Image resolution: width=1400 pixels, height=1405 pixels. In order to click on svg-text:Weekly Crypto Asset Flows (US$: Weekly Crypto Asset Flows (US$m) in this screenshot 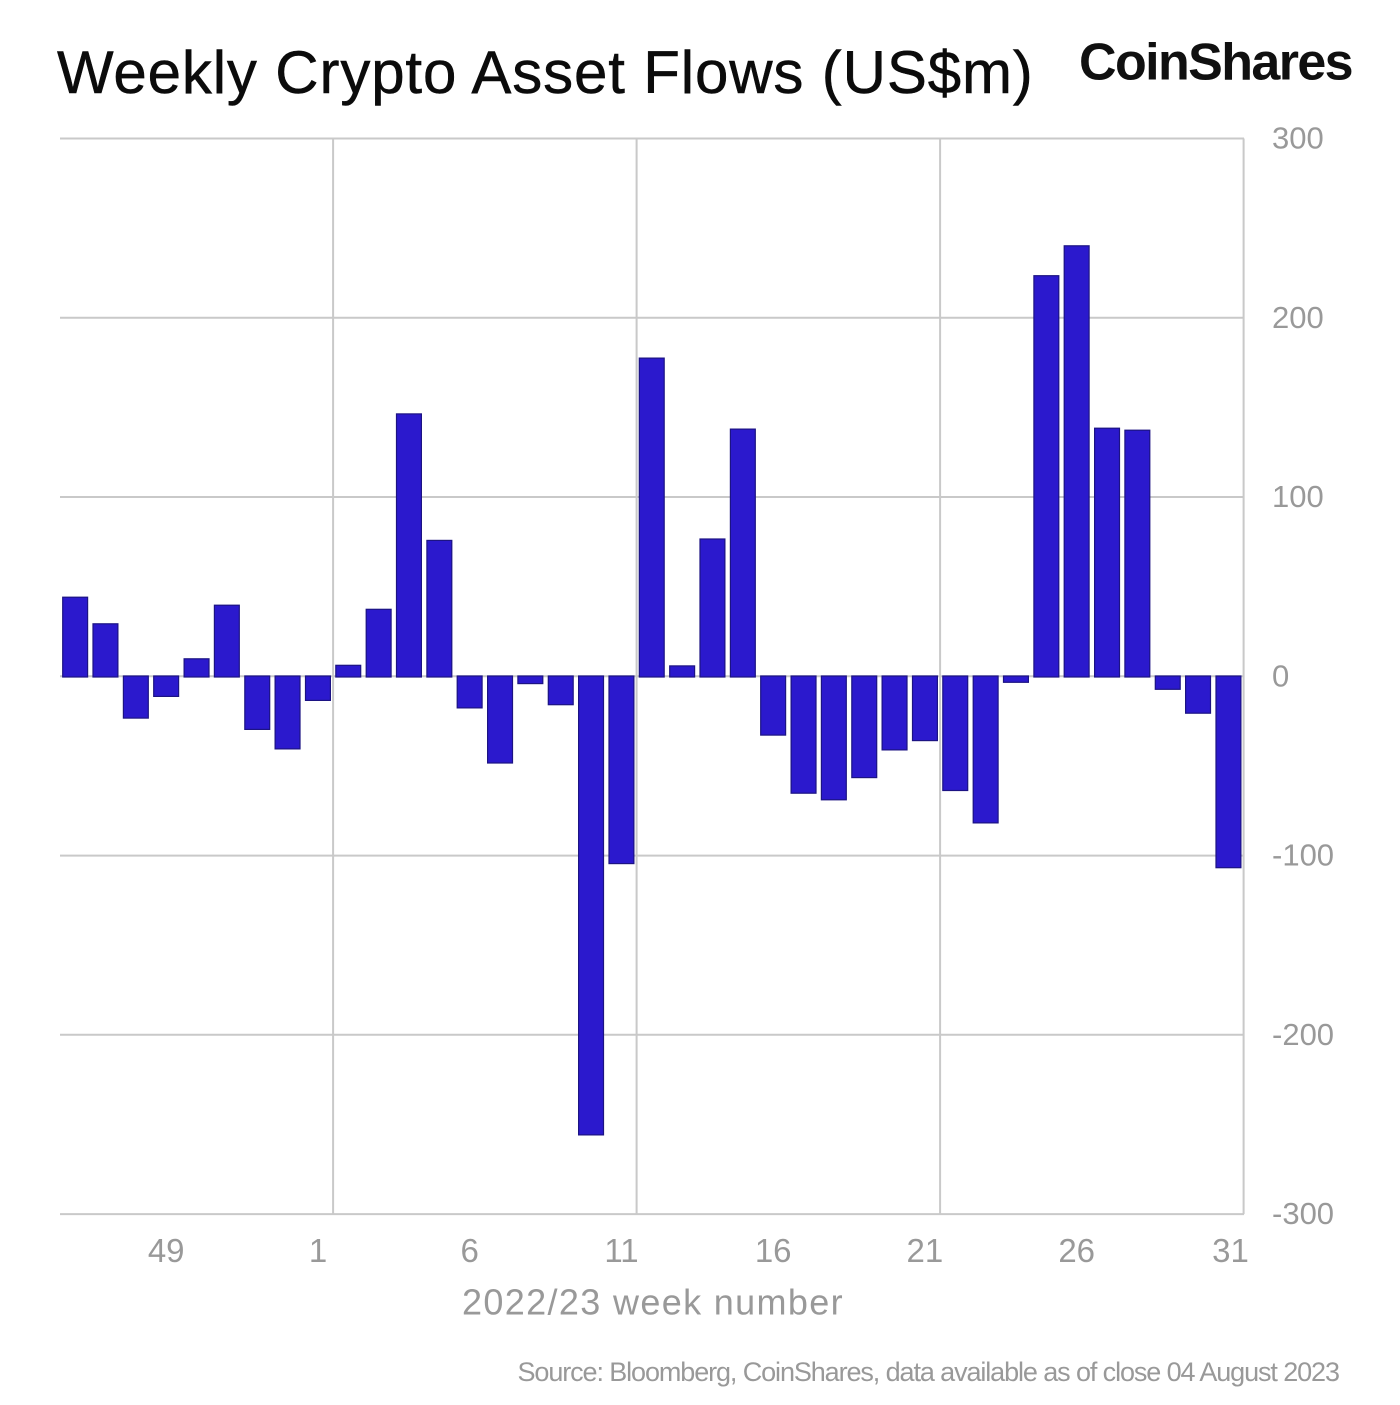, I will do `click(545, 72)`.